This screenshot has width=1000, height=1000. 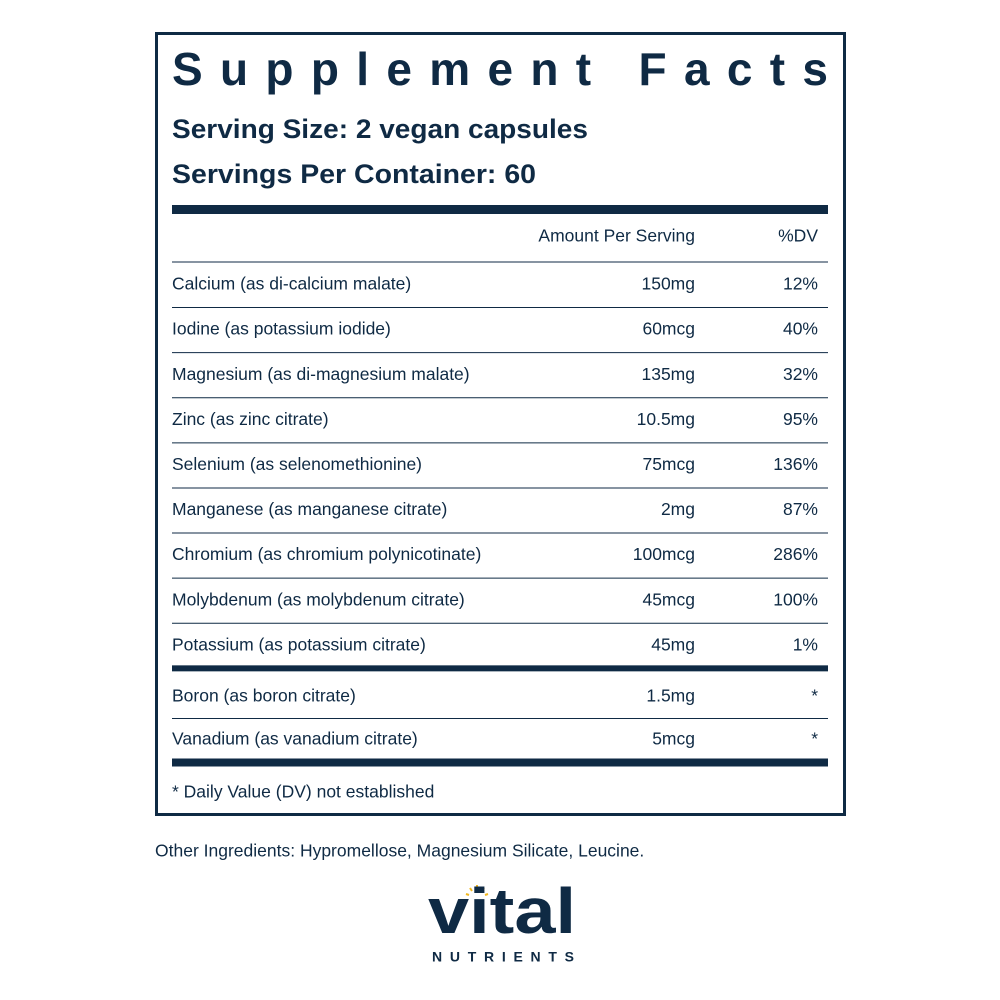 I want to click on nutrient-dv: 286%, so click(x=795, y=554).